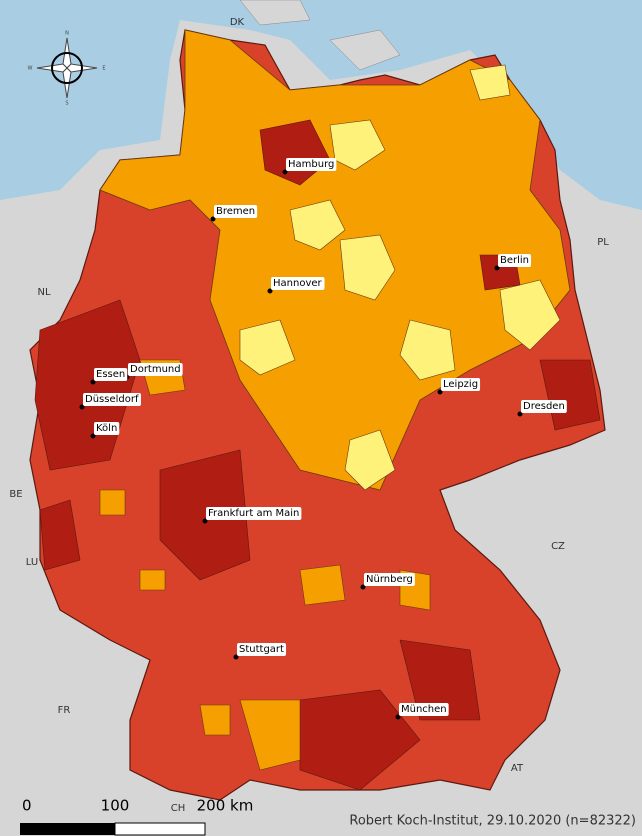 The height and width of the screenshot is (836, 642). I want to click on city: Köln, so click(105, 430).